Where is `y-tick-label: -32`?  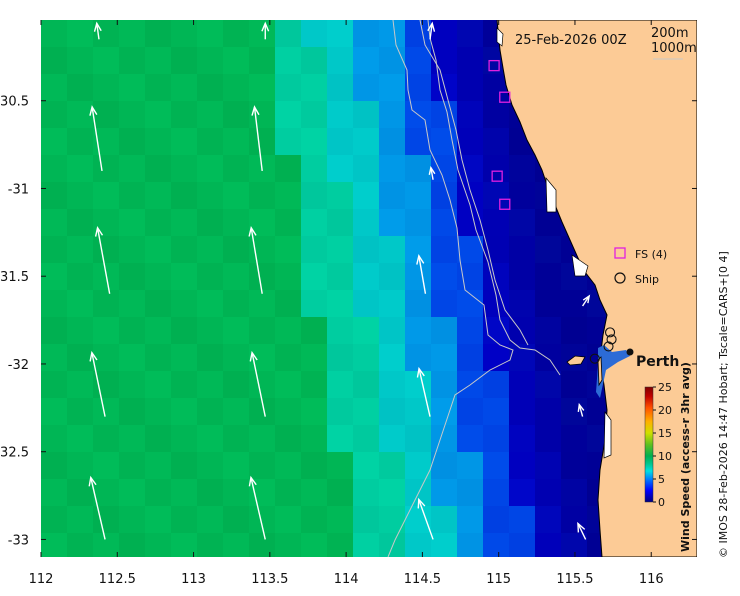
y-tick-label: -32 is located at coordinates (18, 365).